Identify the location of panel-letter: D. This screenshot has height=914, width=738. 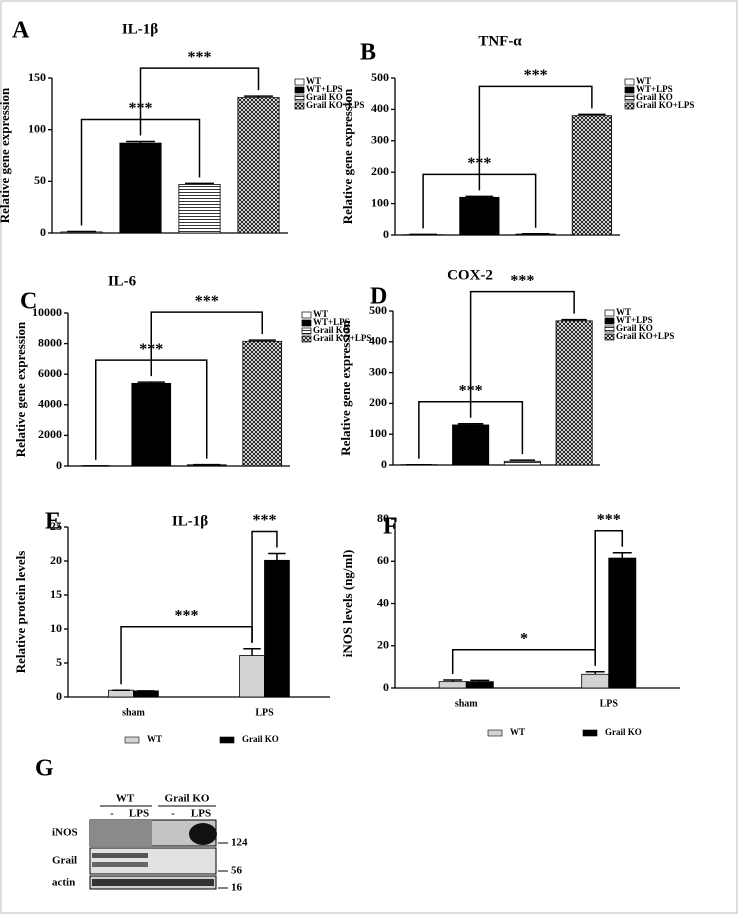
(378, 297).